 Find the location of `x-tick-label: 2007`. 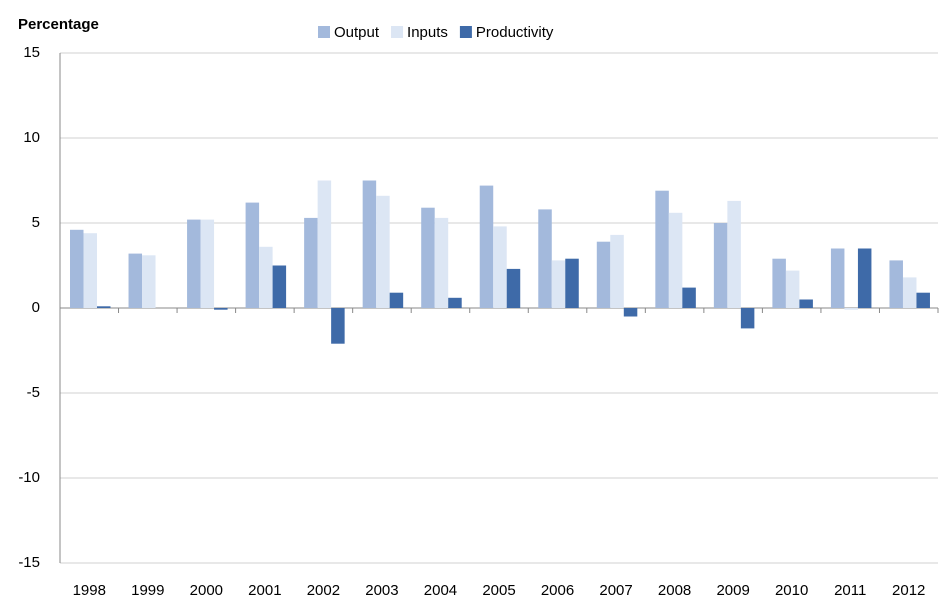

x-tick-label: 2007 is located at coordinates (615, 590).